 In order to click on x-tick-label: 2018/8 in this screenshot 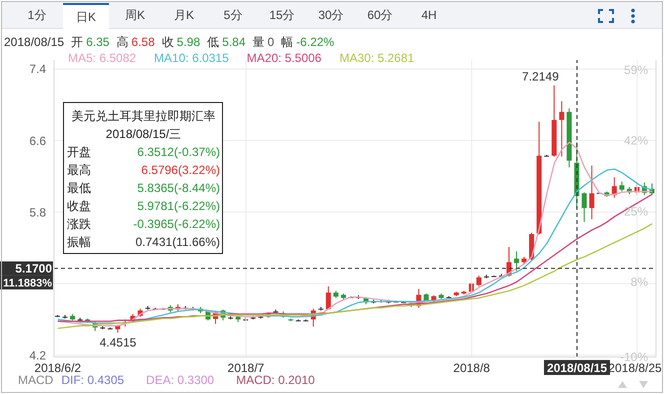, I will do `click(471, 368)`.